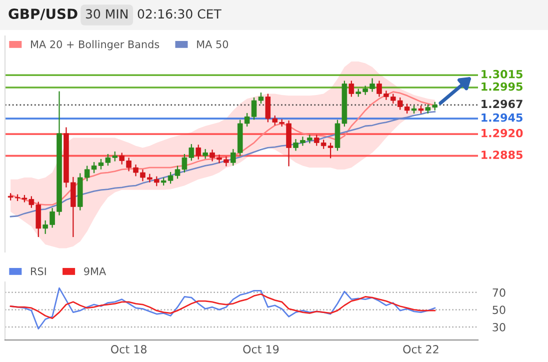  What do you see at coordinates (128, 349) in the screenshot?
I see `x-tick-label: Oct 18` at bounding box center [128, 349].